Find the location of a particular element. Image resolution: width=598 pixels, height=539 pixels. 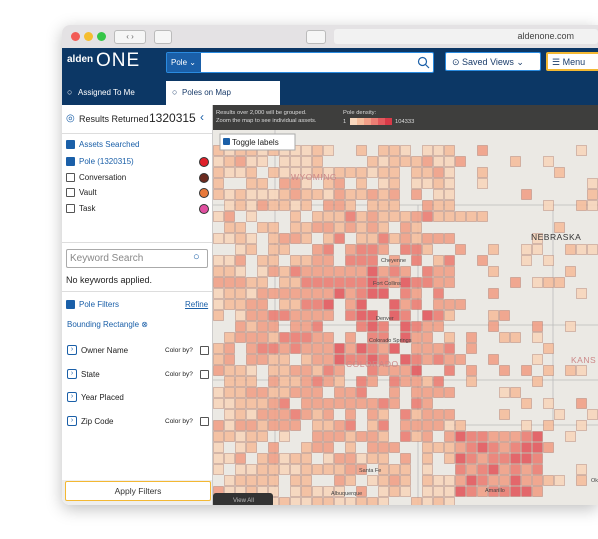

asset-dropdown: Pole ⌄ is located at coordinates (184, 62).